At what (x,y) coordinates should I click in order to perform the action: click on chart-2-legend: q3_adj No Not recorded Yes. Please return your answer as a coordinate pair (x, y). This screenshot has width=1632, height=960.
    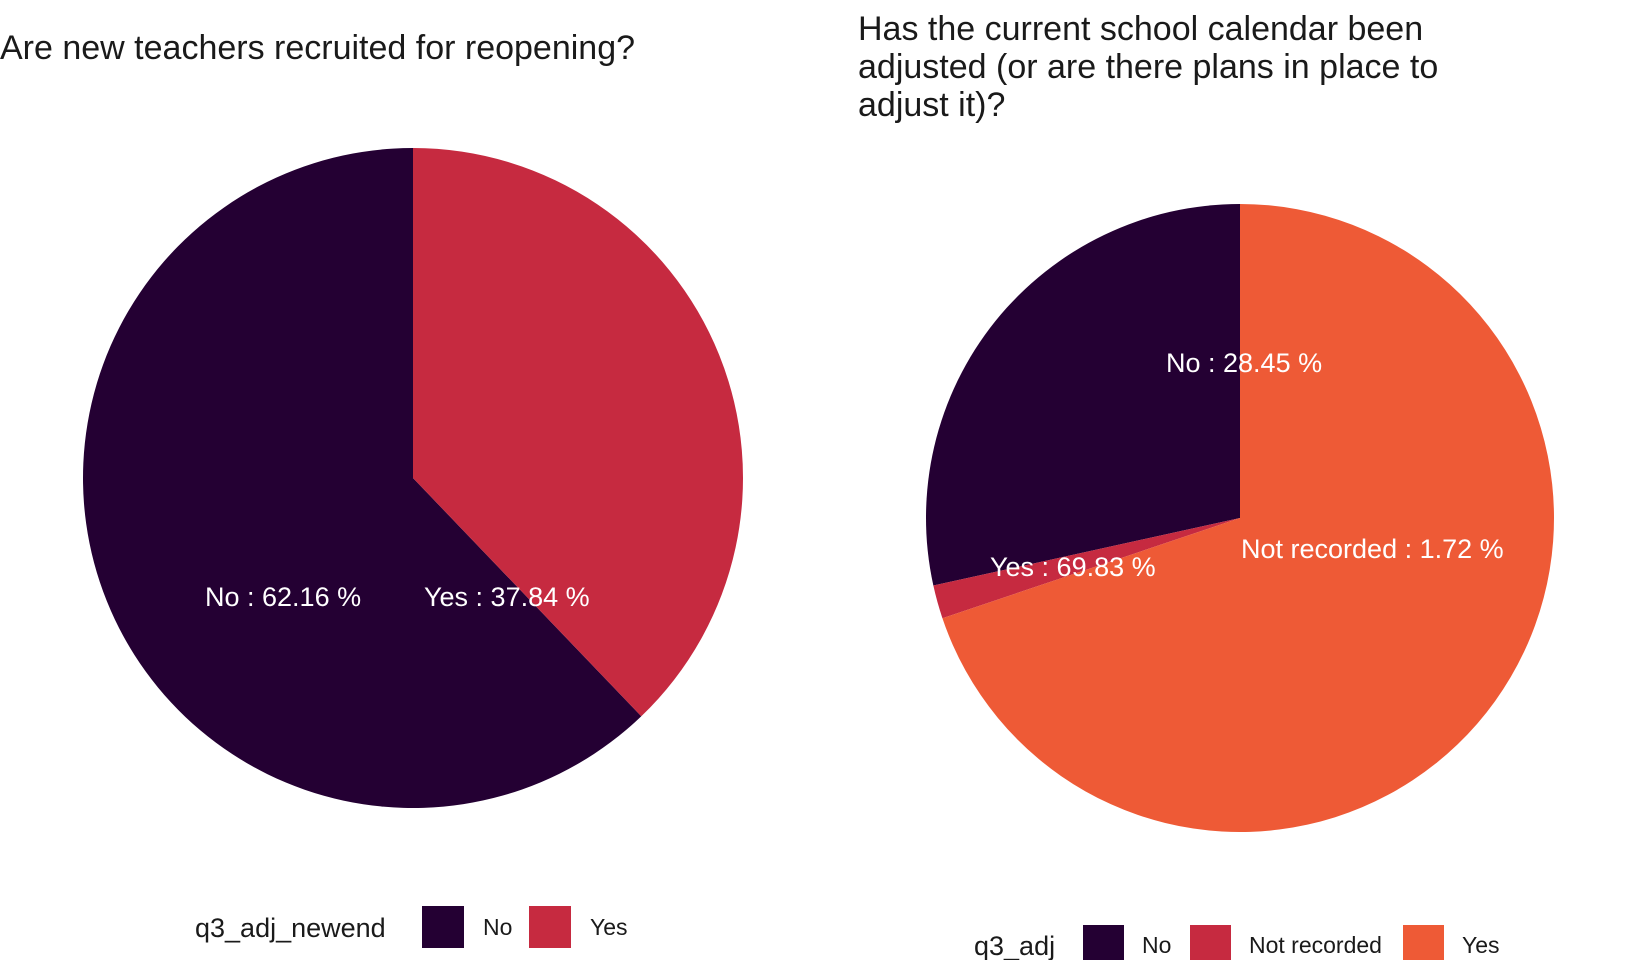
    Looking at the image, I should click on (1237, 942).